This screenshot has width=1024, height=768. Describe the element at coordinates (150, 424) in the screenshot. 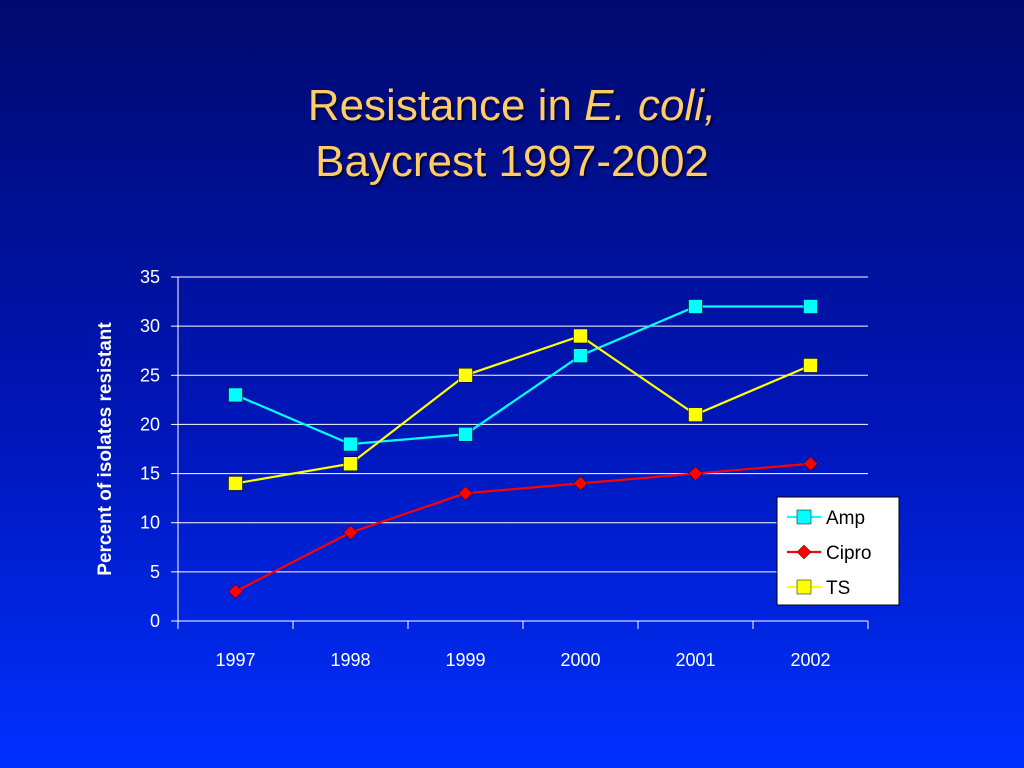

I see `y-tick-label: 20` at that location.